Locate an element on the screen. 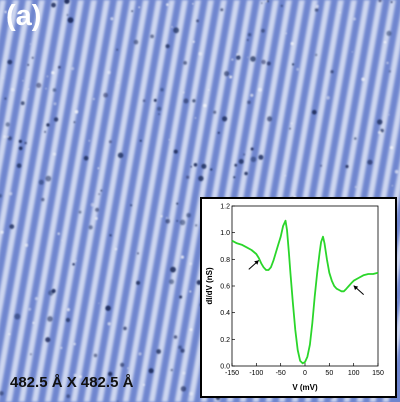  y-tick-label: 1.0 is located at coordinates (225, 233).